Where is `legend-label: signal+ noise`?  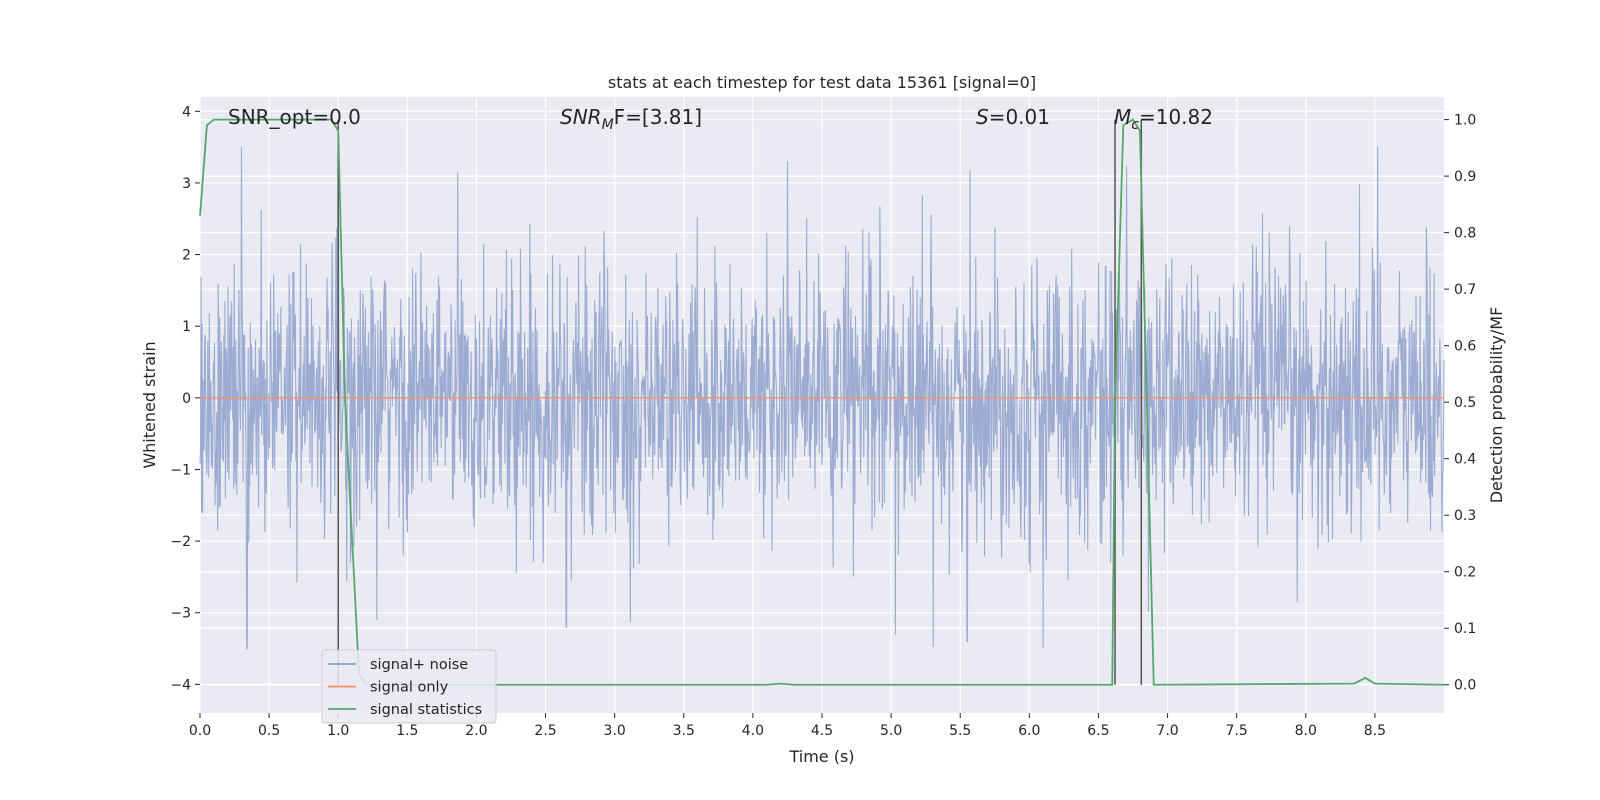
legend-label: signal+ noise is located at coordinates (419, 665).